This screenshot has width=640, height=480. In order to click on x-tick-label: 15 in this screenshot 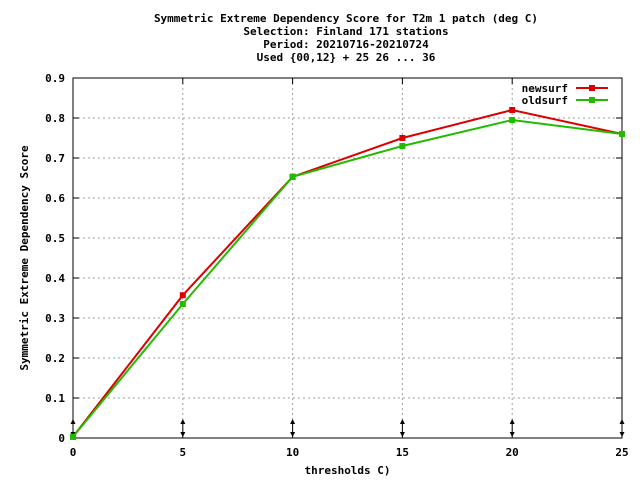, I will do `click(402, 452)`.